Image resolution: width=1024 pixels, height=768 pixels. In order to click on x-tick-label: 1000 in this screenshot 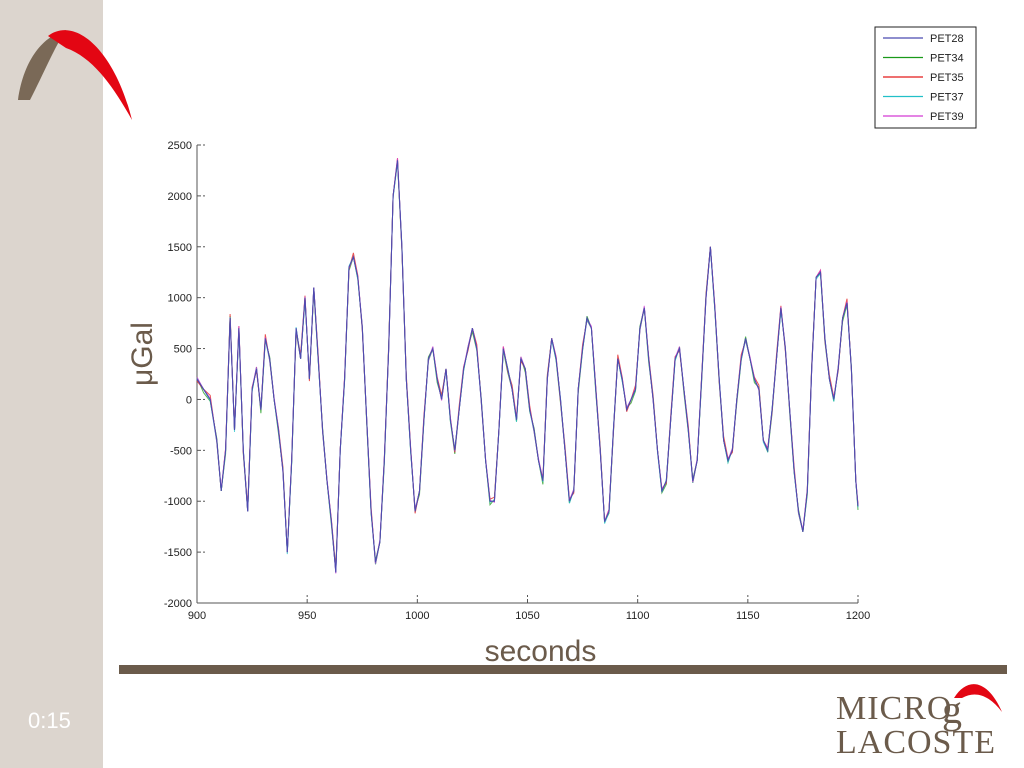, I will do `click(417, 616)`.